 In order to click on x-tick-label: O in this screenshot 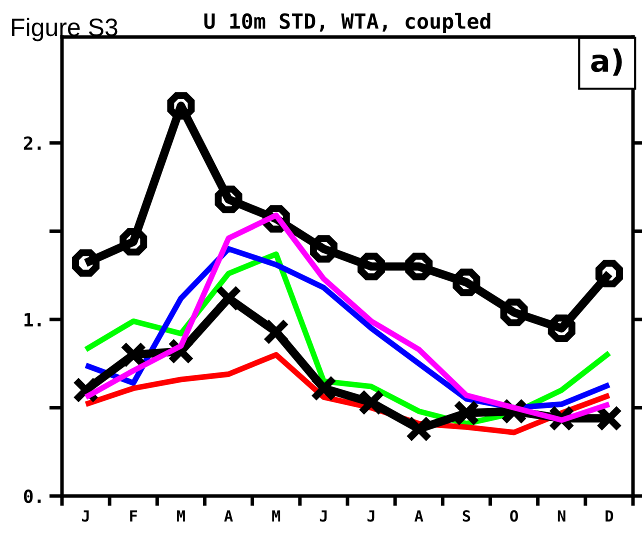, I will do `click(514, 516)`.